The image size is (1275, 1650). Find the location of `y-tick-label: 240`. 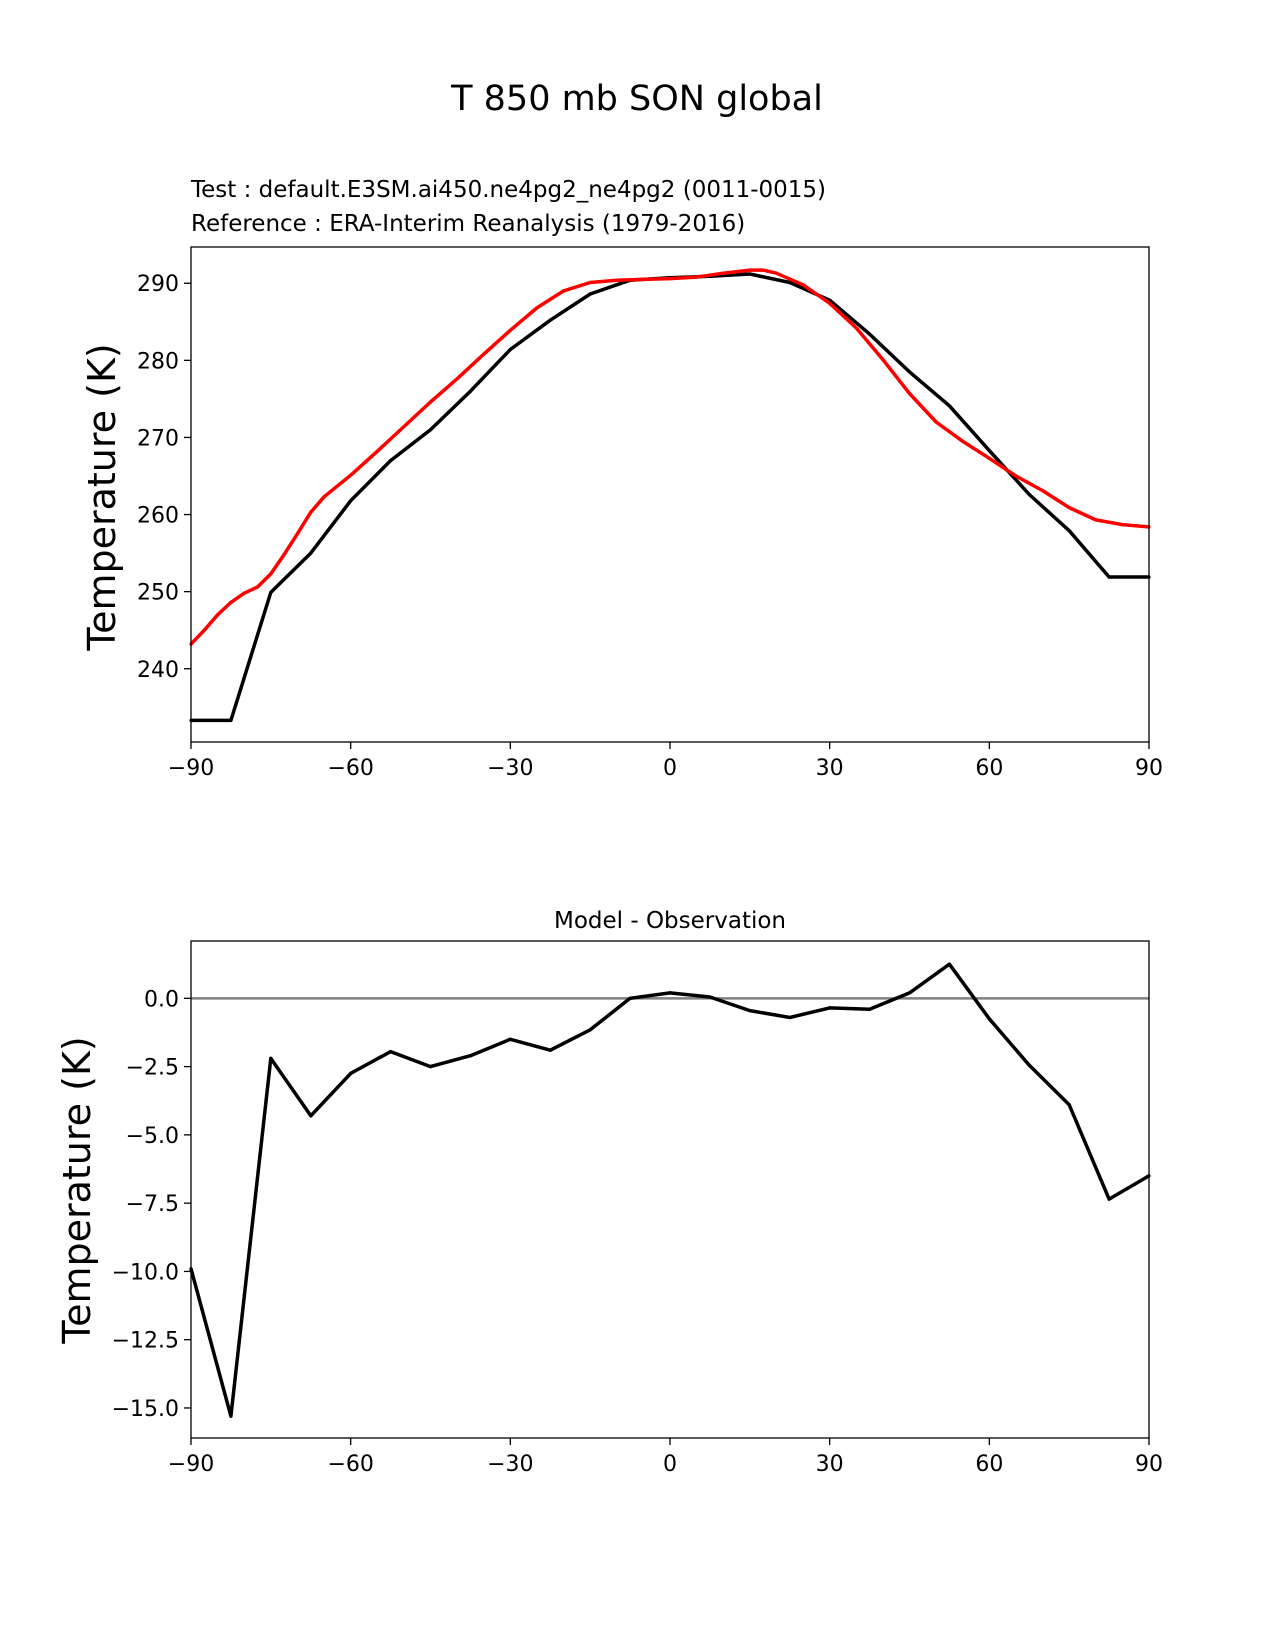

y-tick-label: 240 is located at coordinates (158, 670).